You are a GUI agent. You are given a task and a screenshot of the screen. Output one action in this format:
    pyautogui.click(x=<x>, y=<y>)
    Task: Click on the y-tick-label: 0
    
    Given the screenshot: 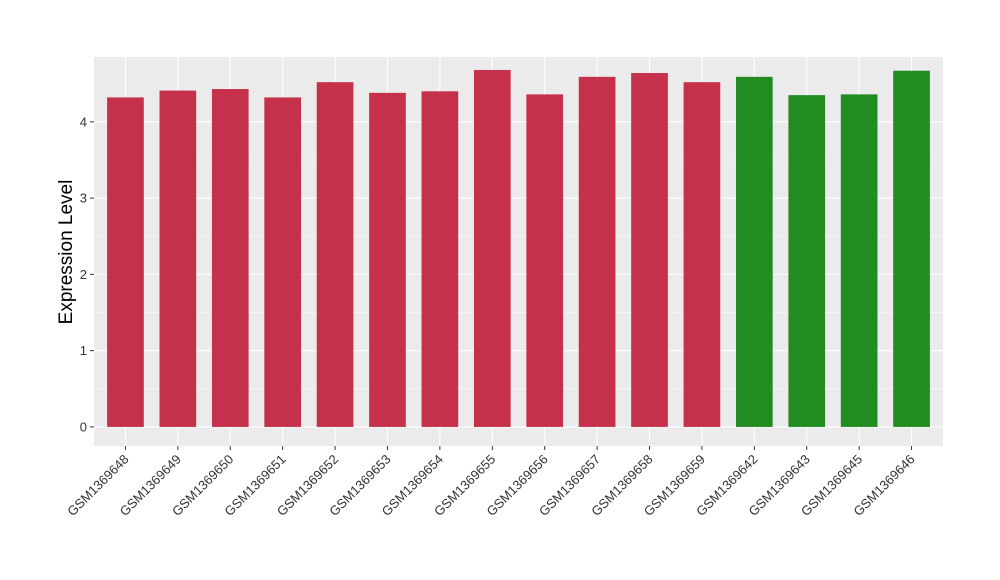 What is the action you would take?
    pyautogui.click(x=83, y=426)
    